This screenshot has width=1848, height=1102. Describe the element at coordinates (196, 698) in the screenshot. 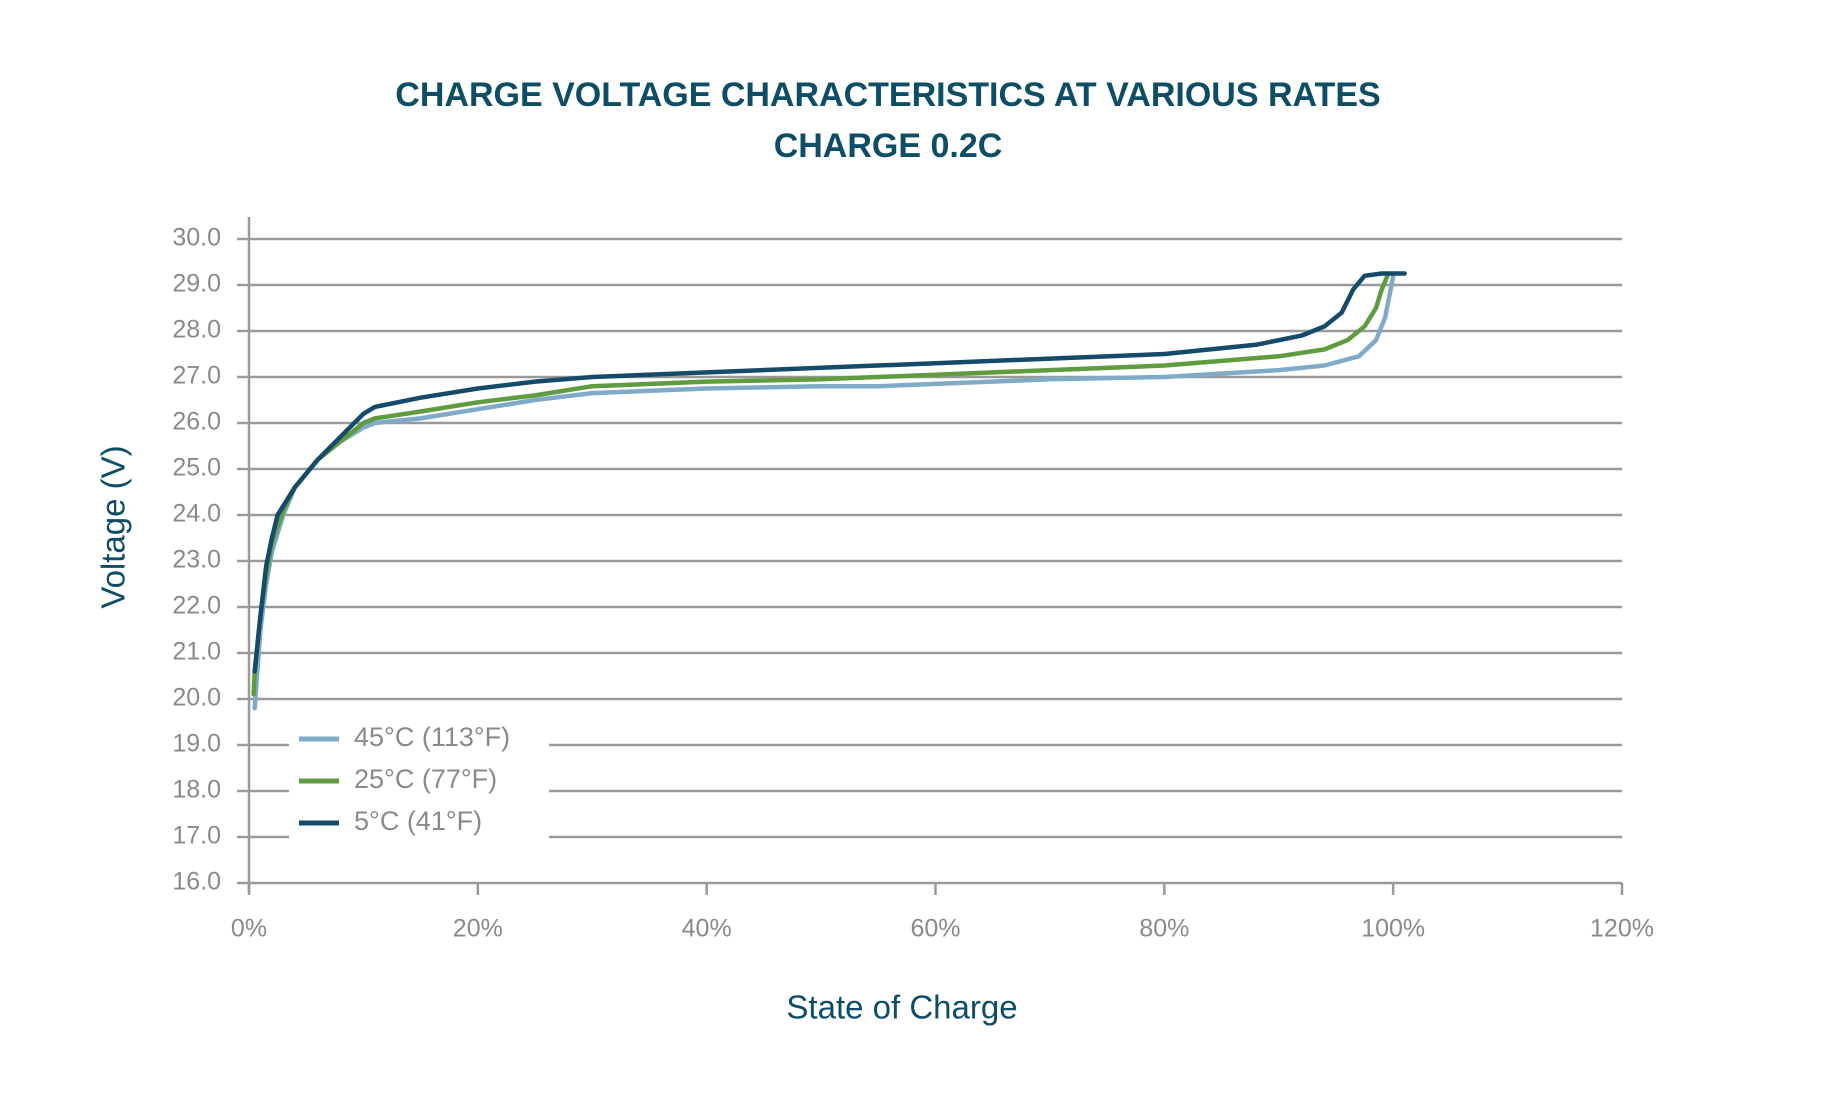

I see `y-tick-label: 20.0` at that location.